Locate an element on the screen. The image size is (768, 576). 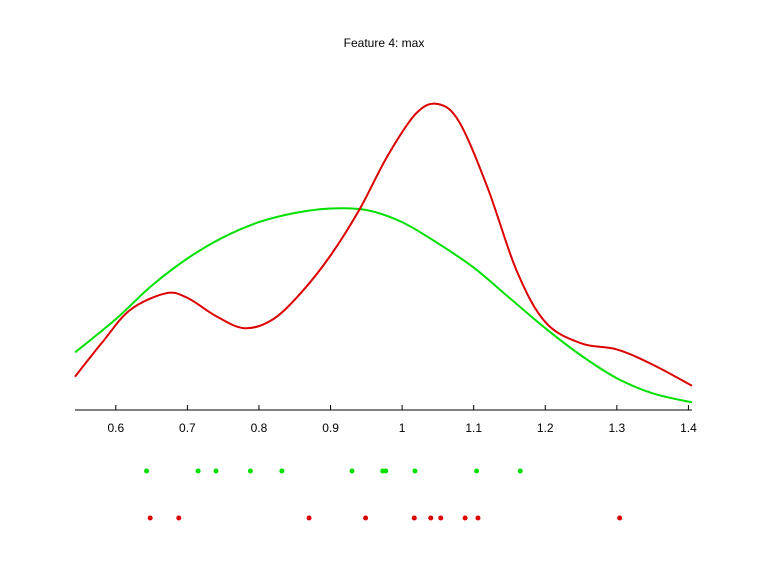
x-tick-label: 1.3 is located at coordinates (616, 428).